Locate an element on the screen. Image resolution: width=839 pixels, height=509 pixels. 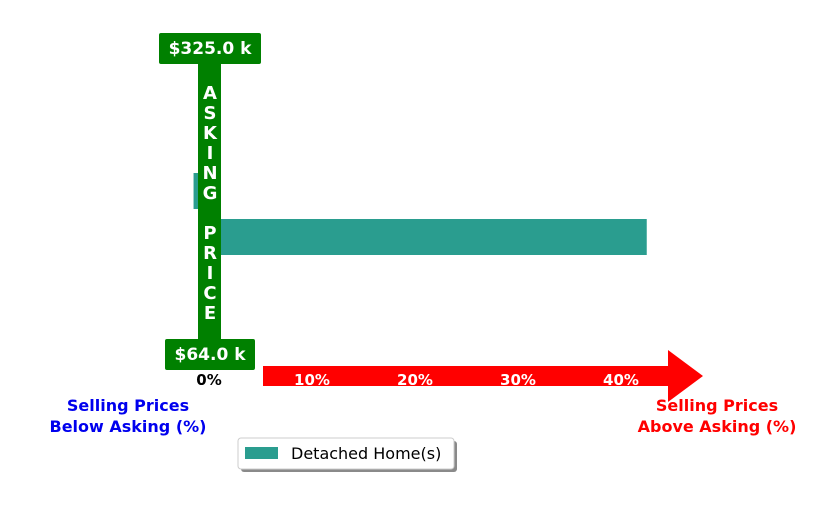
price-letter: P is located at coordinates (209, 233).